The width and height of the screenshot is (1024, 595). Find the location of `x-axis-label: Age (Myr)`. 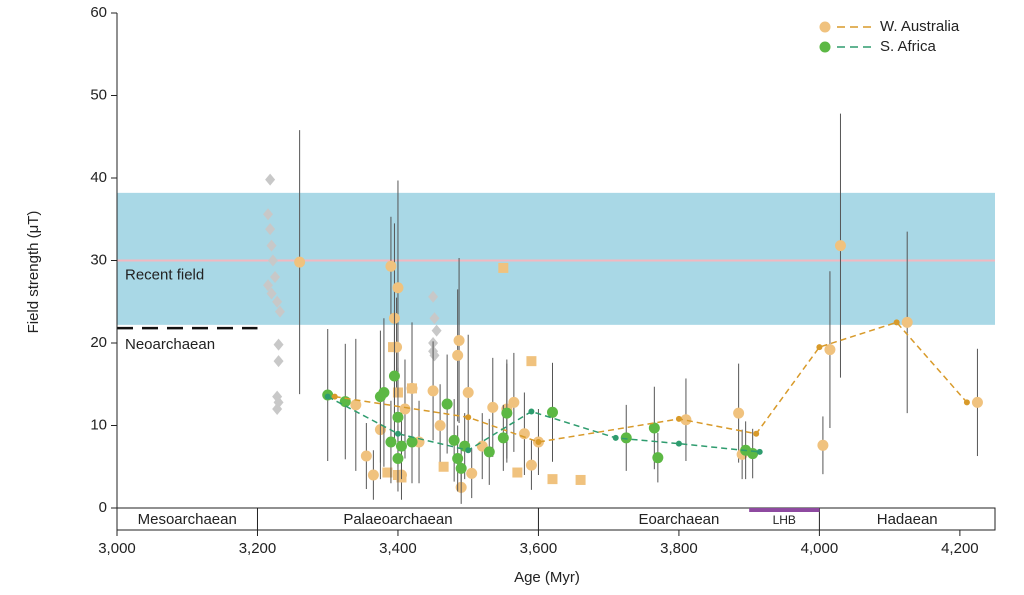

x-axis-label: Age (Myr) is located at coordinates (547, 577).